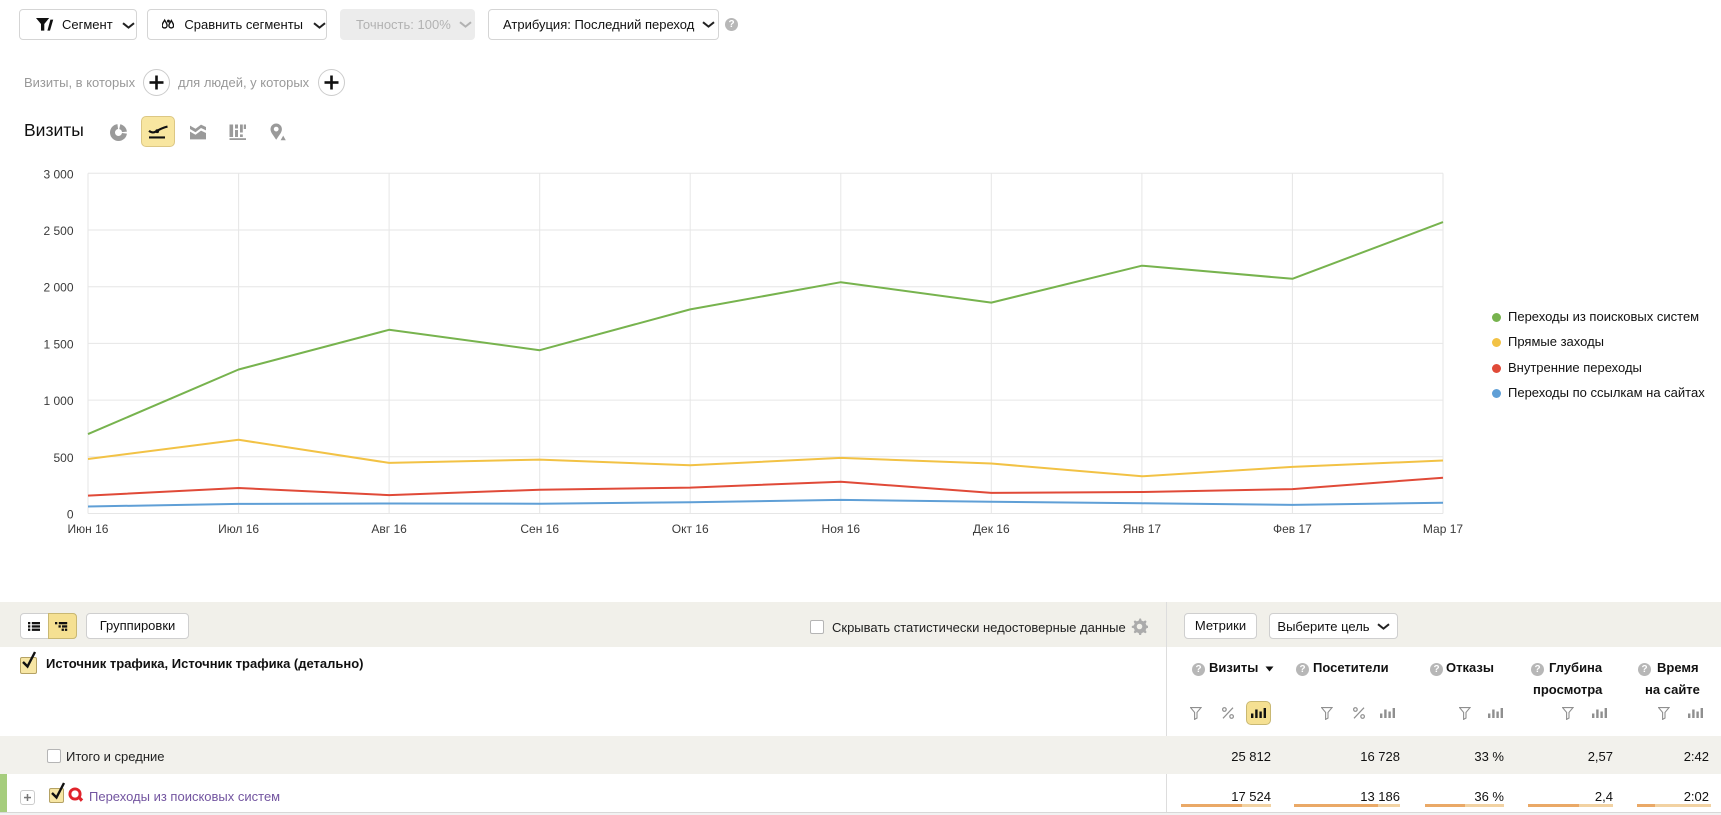 This screenshot has height=815, width=1721. Describe the element at coordinates (58, 401) in the screenshot. I see `svg-text: 1 000` at that location.